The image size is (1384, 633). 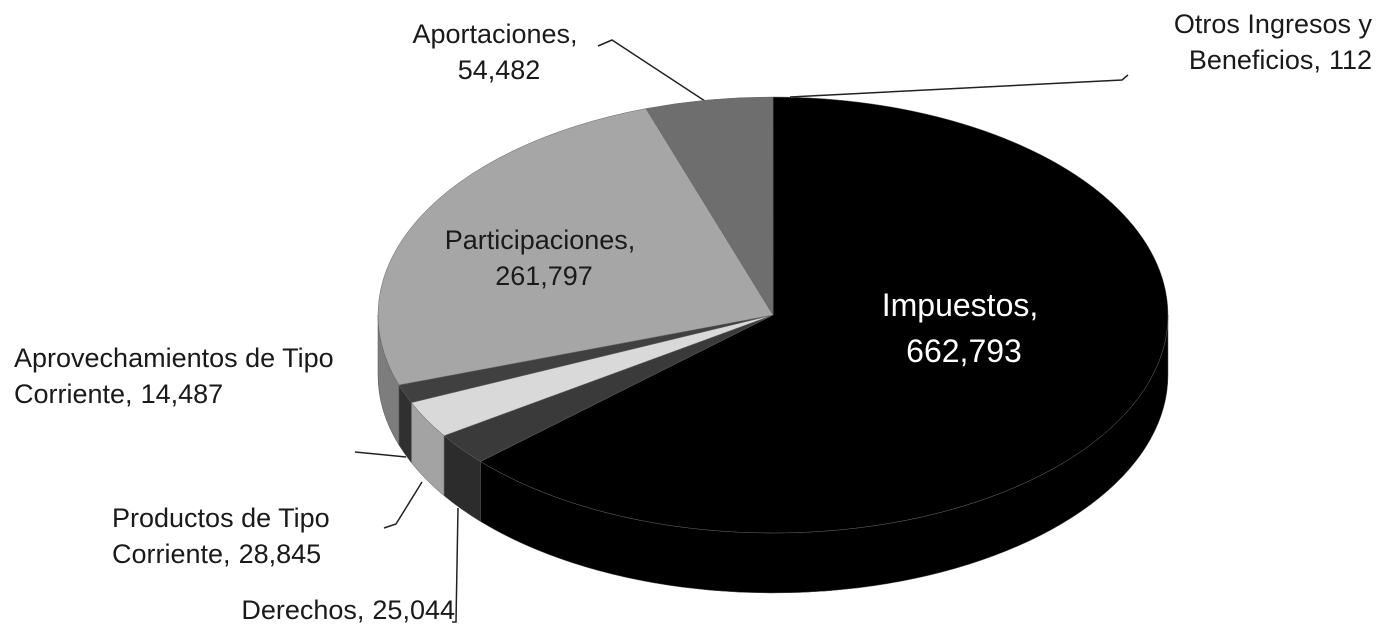 I want to click on value-label: 54,482, so click(x=499, y=70).